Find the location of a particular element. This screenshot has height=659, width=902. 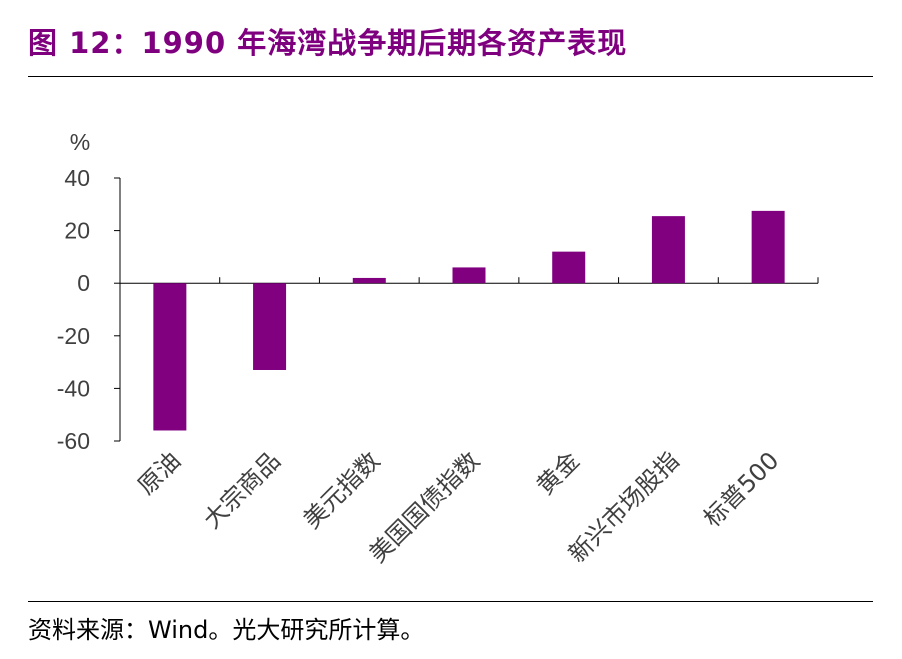

category-label: 大宗商品 is located at coordinates (242, 490).